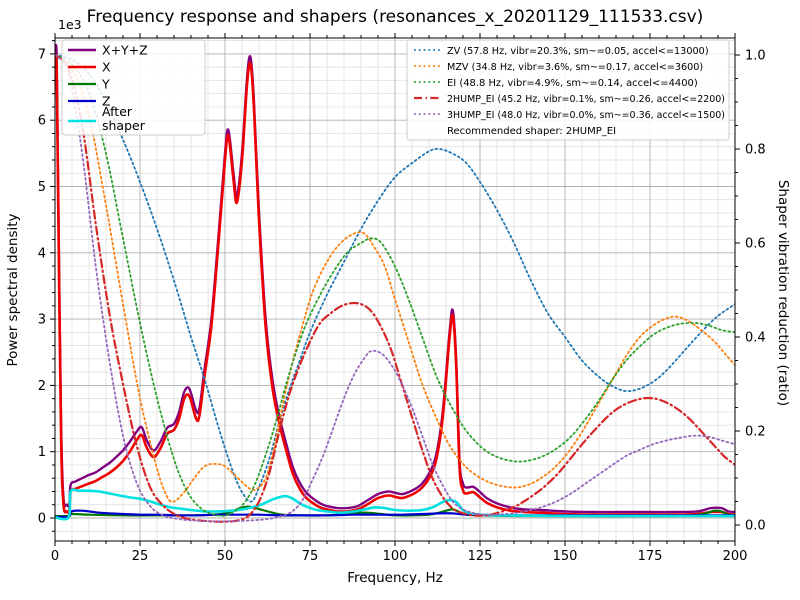 The image size is (800, 600). I want to click on legend-label: After, so click(117, 111).